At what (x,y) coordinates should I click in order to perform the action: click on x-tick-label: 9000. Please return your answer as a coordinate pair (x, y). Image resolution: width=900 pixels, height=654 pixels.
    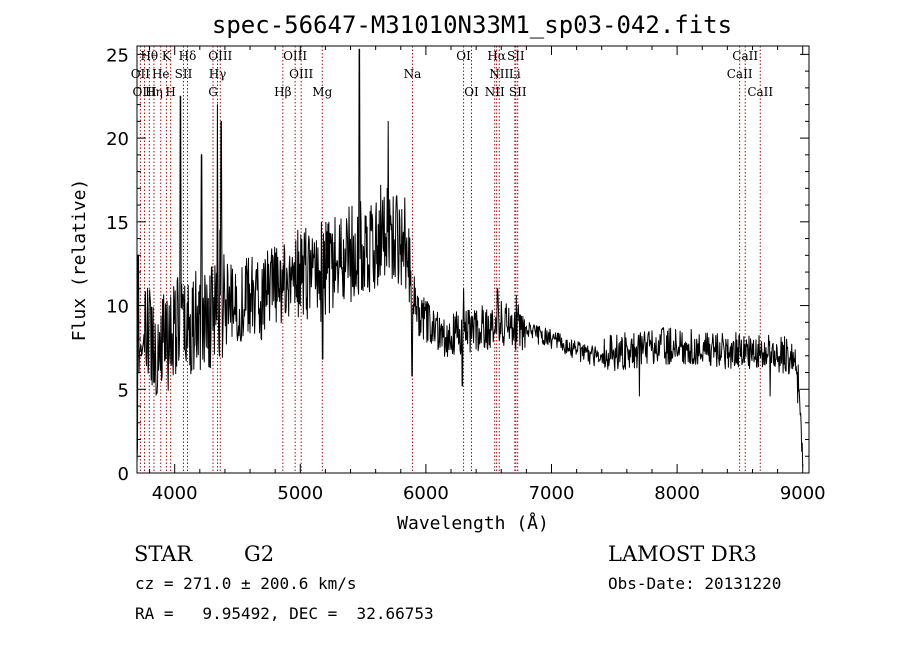
    Looking at the image, I should click on (803, 493).